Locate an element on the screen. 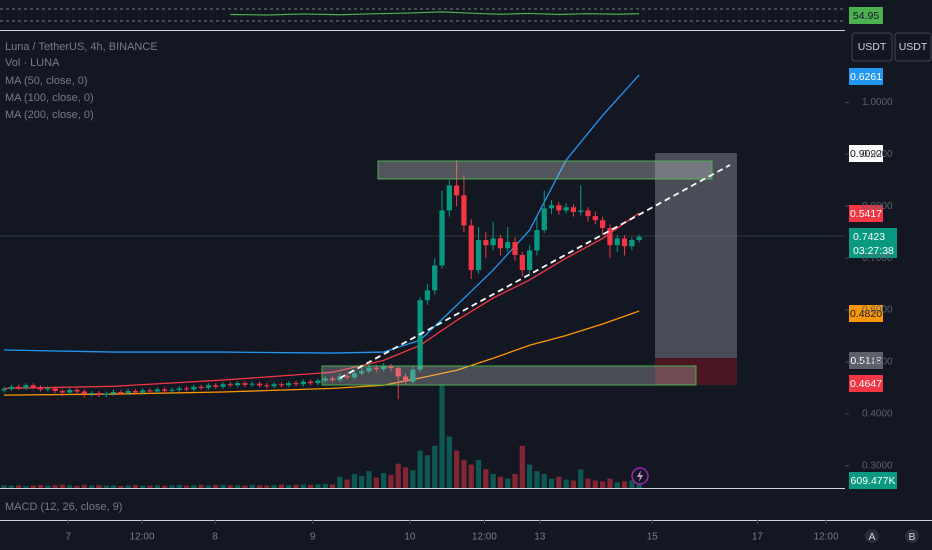  y-tick-label: 0.4000 is located at coordinates (877, 413).